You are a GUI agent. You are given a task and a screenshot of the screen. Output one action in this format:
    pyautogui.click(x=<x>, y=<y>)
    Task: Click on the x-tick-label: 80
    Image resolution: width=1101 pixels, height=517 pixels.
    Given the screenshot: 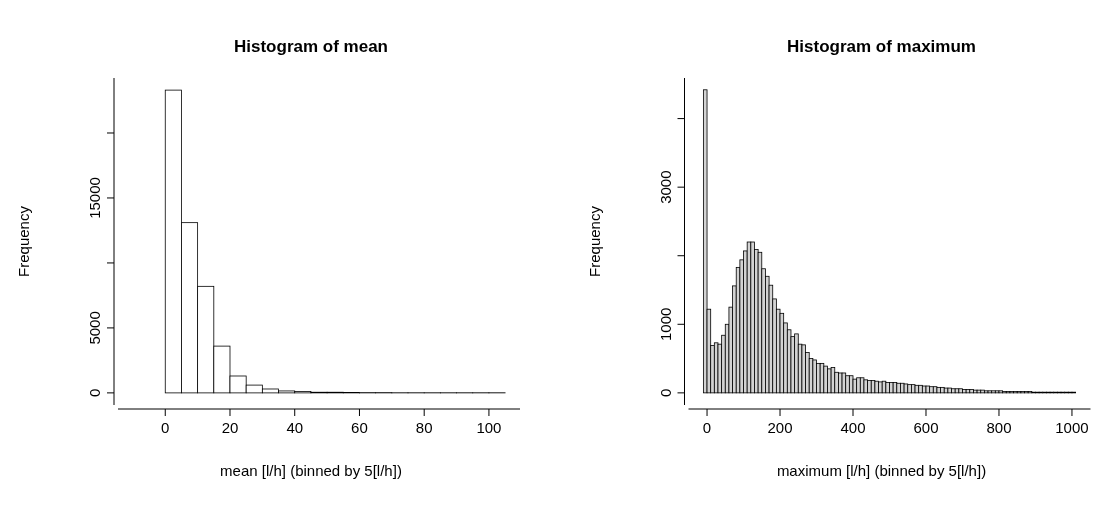 What is the action you would take?
    pyautogui.click(x=424, y=427)
    